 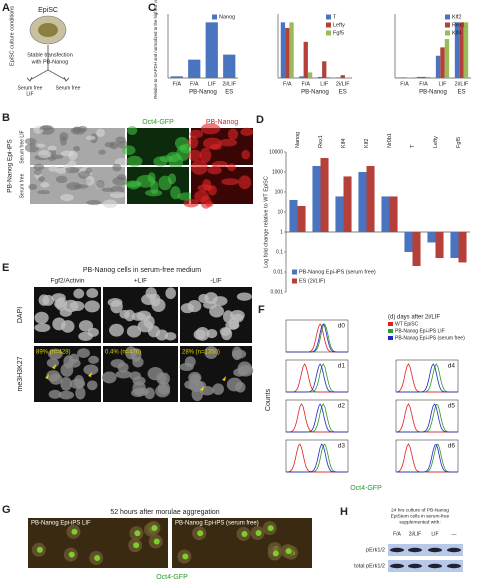 What do you see at coordinates (172, 179) in the screenshot?
I see `gfp-colony` at bounding box center [172, 179].